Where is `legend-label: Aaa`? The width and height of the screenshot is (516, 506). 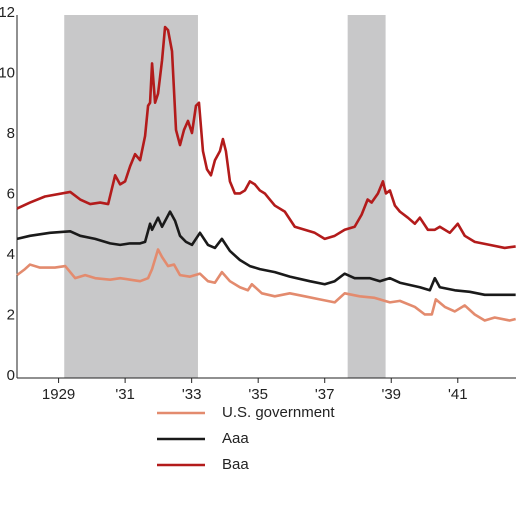
legend-label: Aaa is located at coordinates (235, 438).